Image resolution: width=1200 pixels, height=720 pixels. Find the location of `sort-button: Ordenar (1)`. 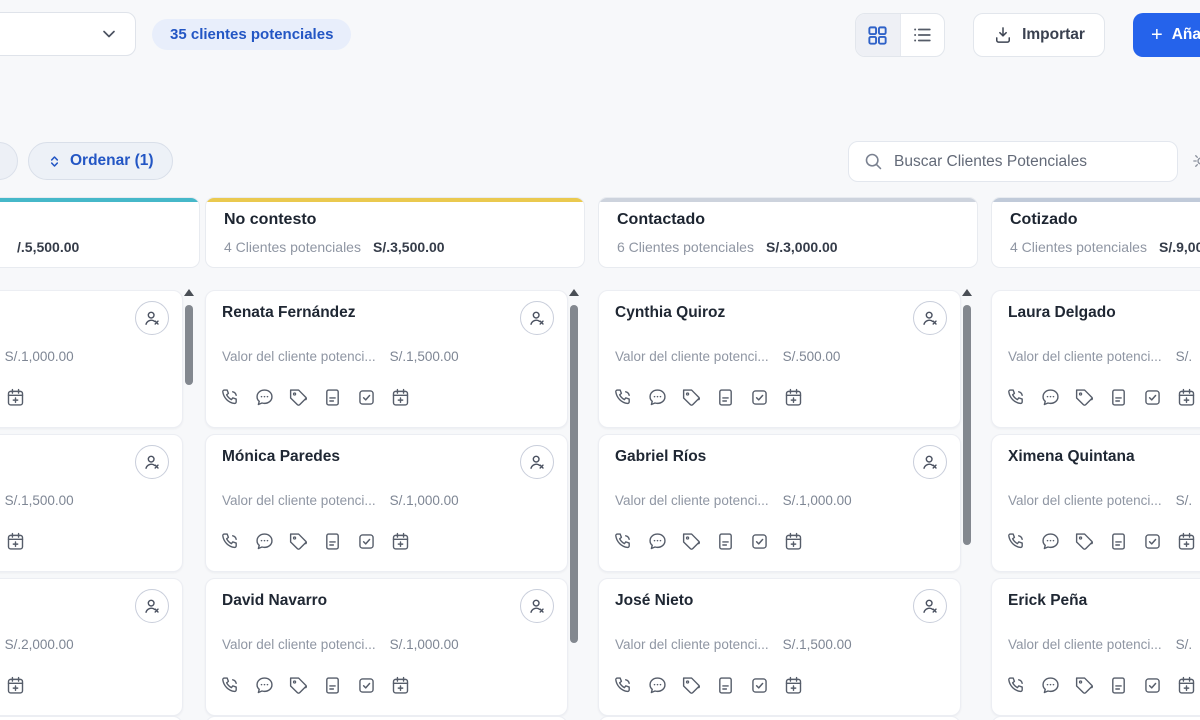

sort-button: Ordenar (1) is located at coordinates (100, 161).